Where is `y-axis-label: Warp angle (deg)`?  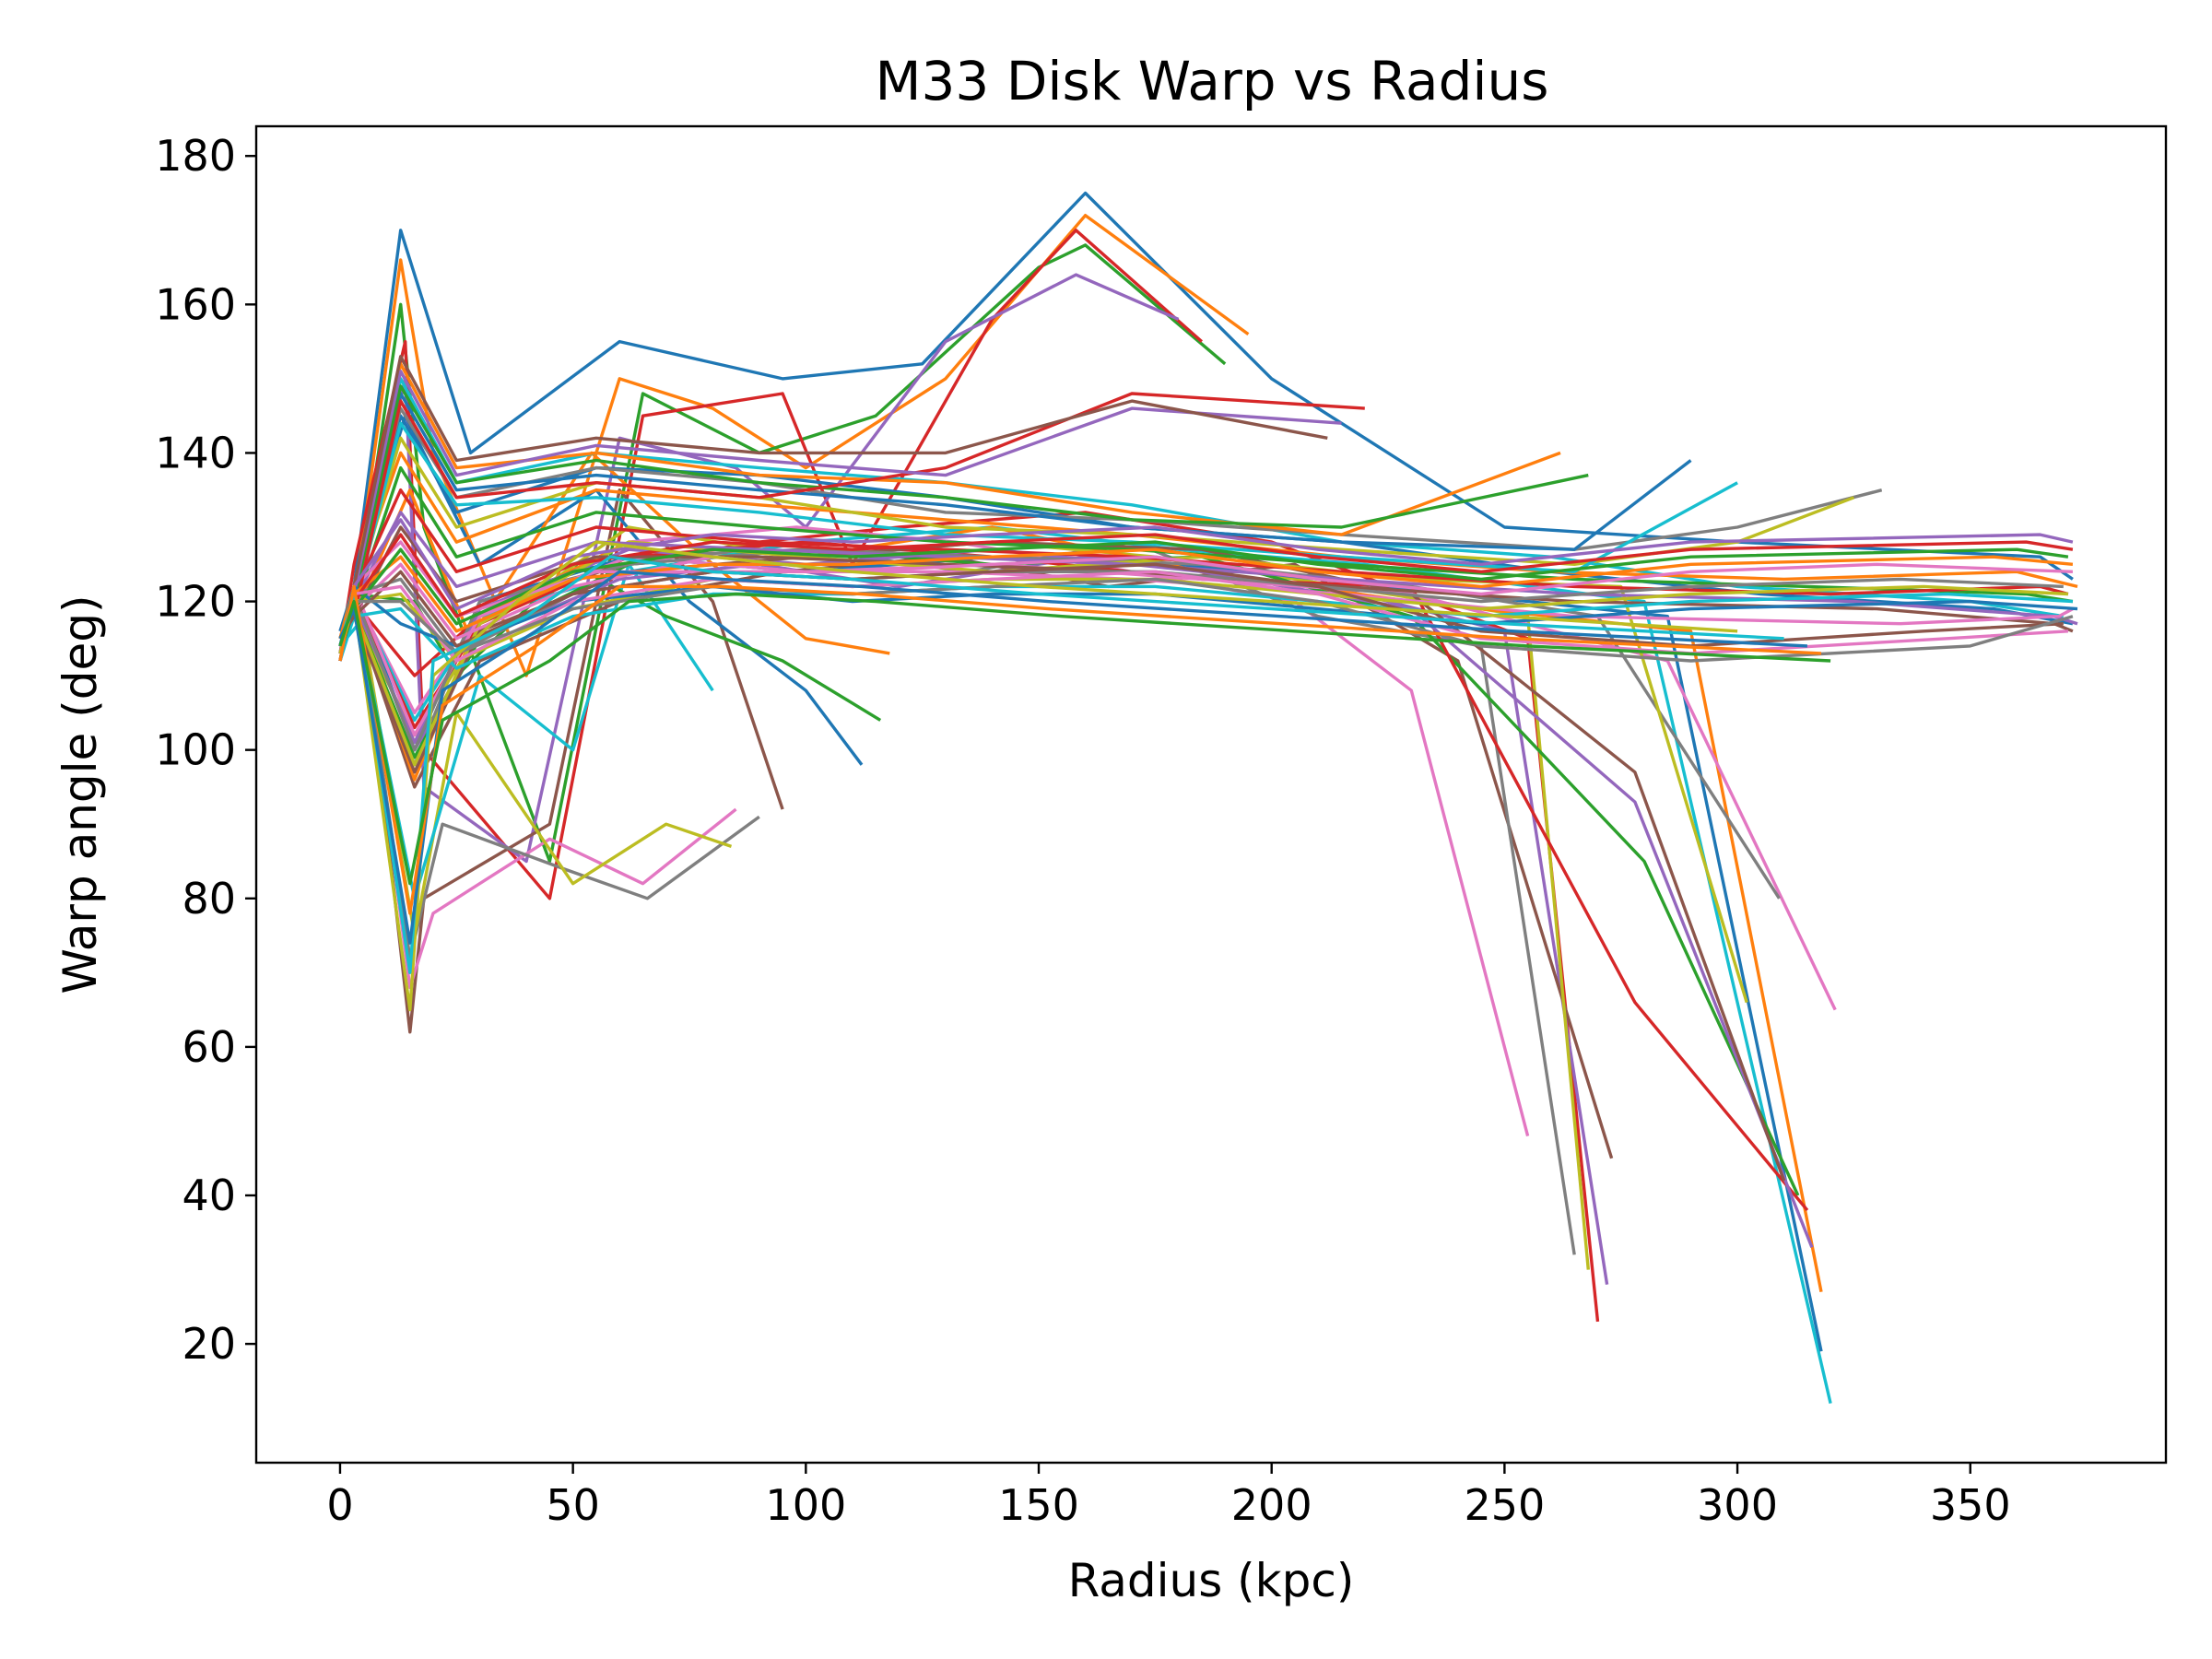
y-axis-label: Warp angle (deg) is located at coordinates (80, 794).